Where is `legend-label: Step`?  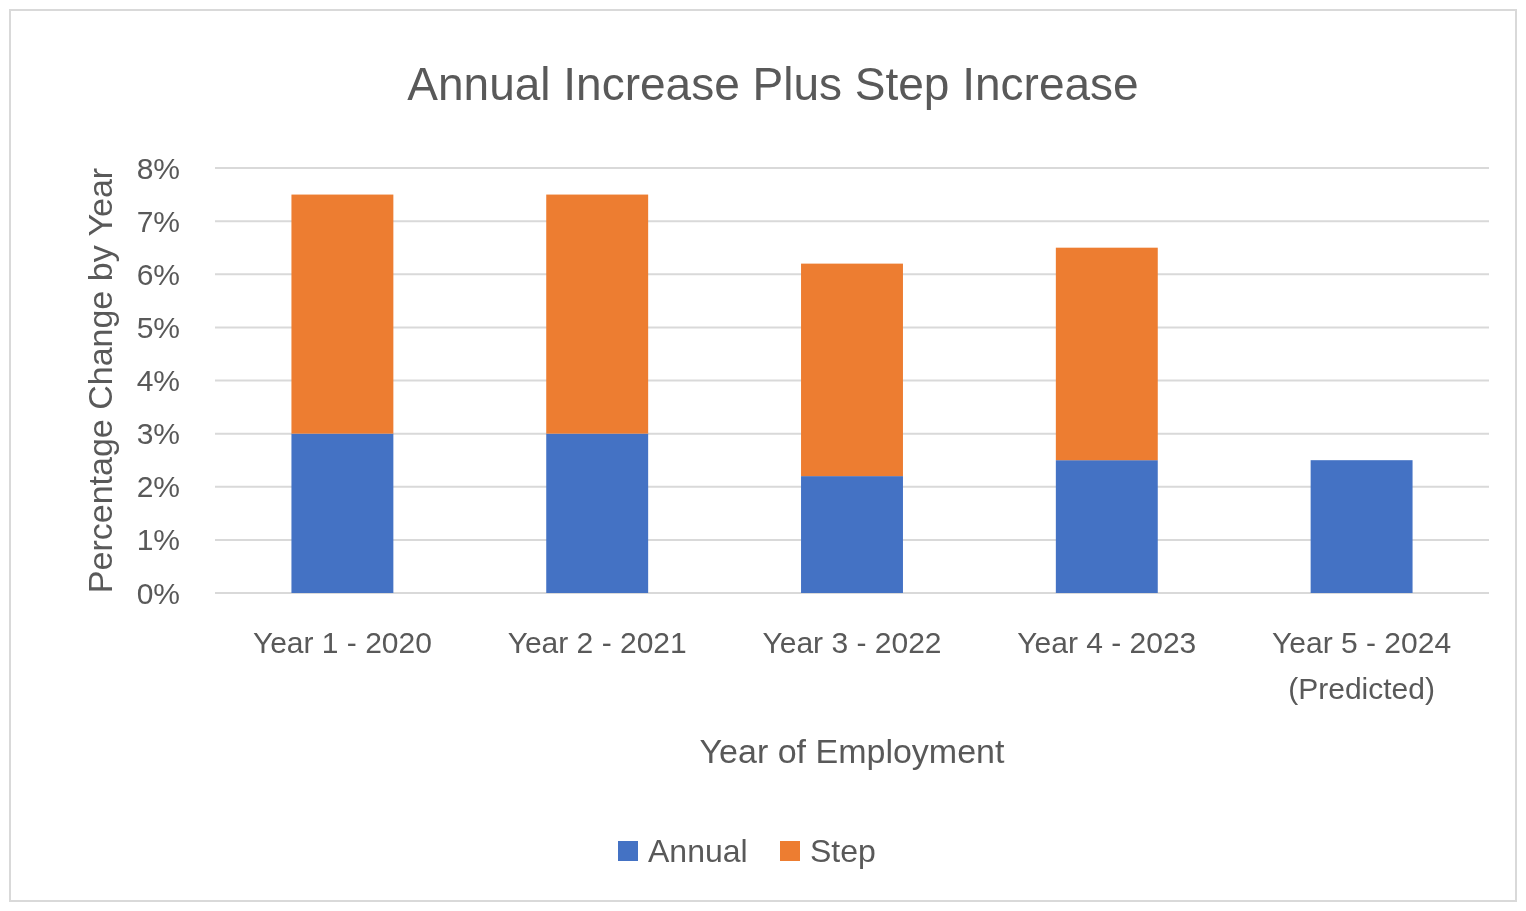
legend-label: Step is located at coordinates (843, 851).